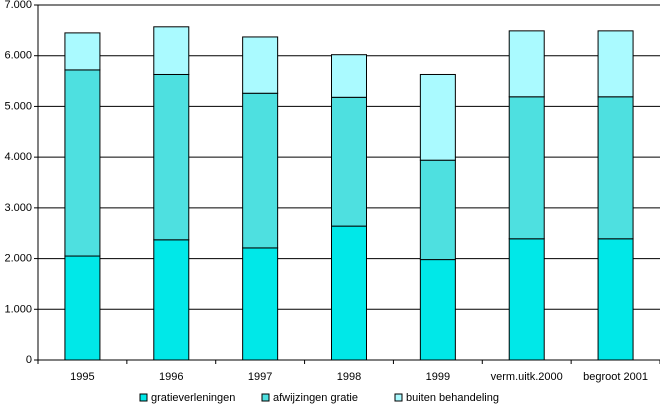 This screenshot has width=660, height=405. What do you see at coordinates (452, 398) in the screenshot?
I see `legend-label: buiten behandeling` at bounding box center [452, 398].